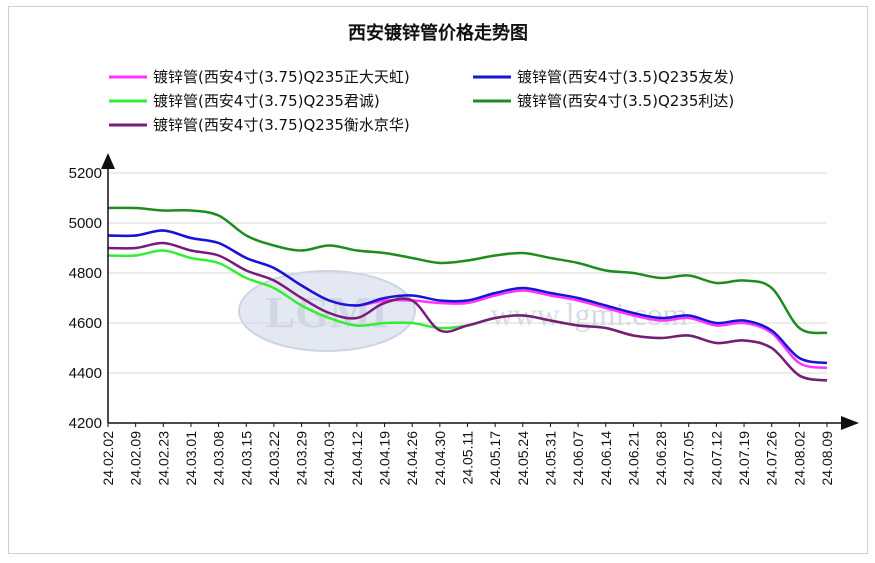  What do you see at coordinates (523, 458) in the screenshot?
I see `x-tick-label: 24.05.24` at bounding box center [523, 458].